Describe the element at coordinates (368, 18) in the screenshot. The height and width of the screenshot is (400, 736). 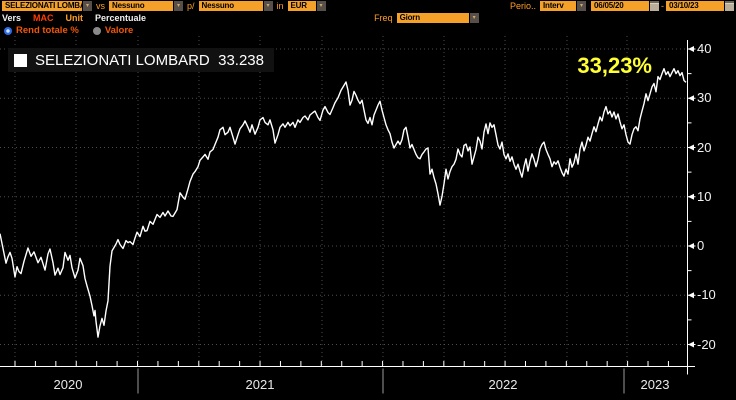
I see `toolbar-row-2: Vers MAC Unit Percentuale Freq Giorn ▾` at that location.